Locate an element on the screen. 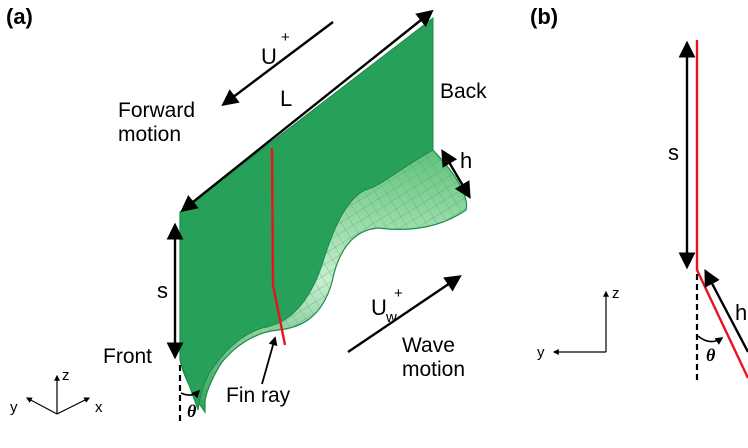  axes-diad-b is located at coordinates (580, 322).